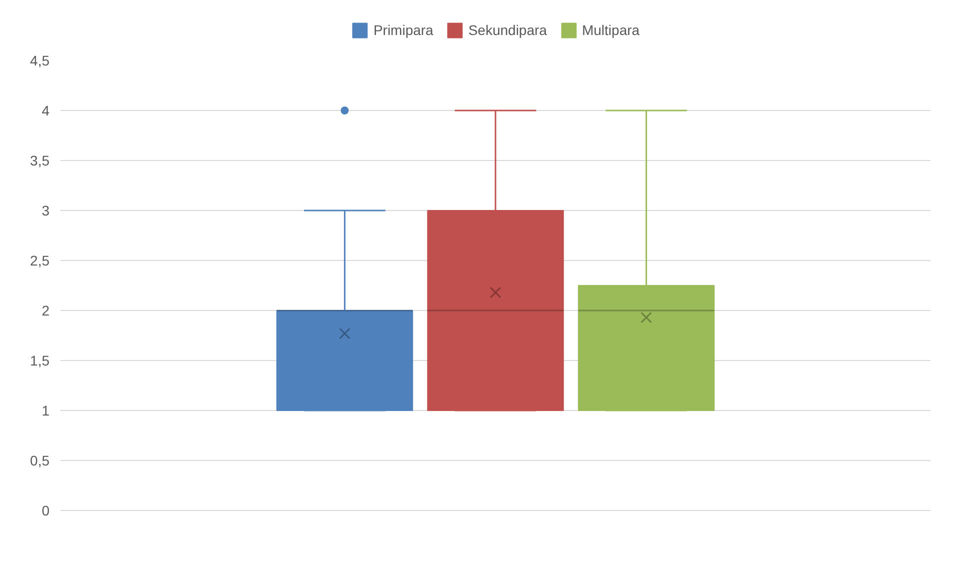 Image resolution: width=960 pixels, height=583 pixels. What do you see at coordinates (507, 30) in the screenshot?
I see `legend-label: Sekundipara` at bounding box center [507, 30].